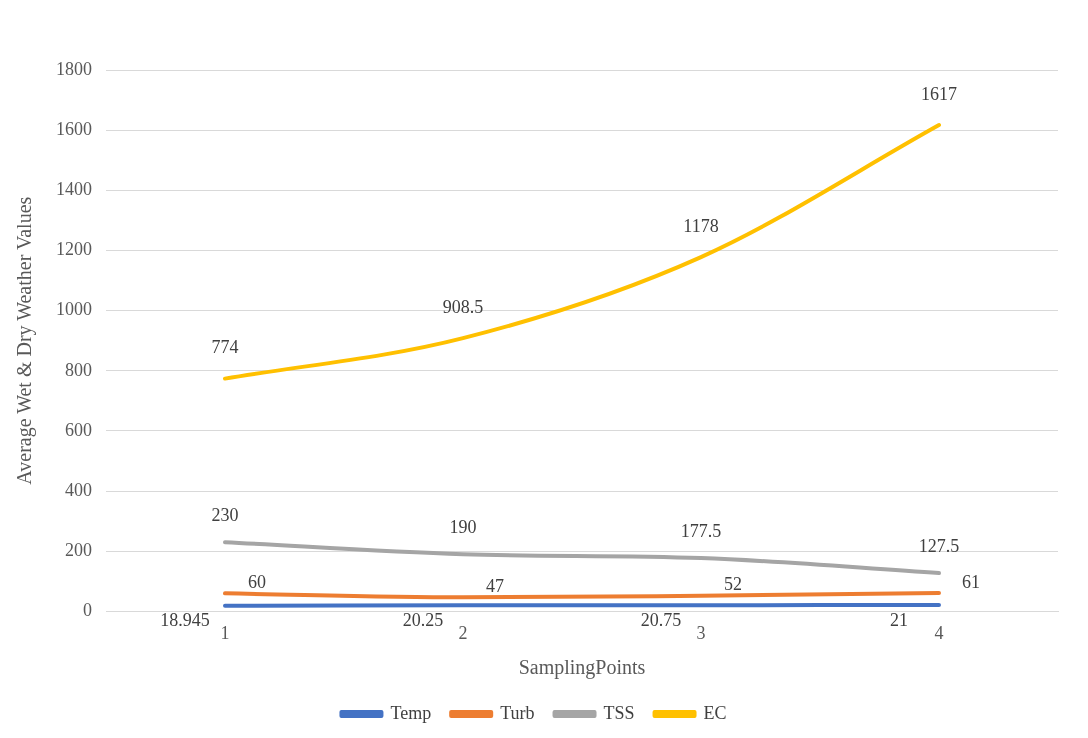  I want to click on x-tick-label: 3, so click(701, 632).